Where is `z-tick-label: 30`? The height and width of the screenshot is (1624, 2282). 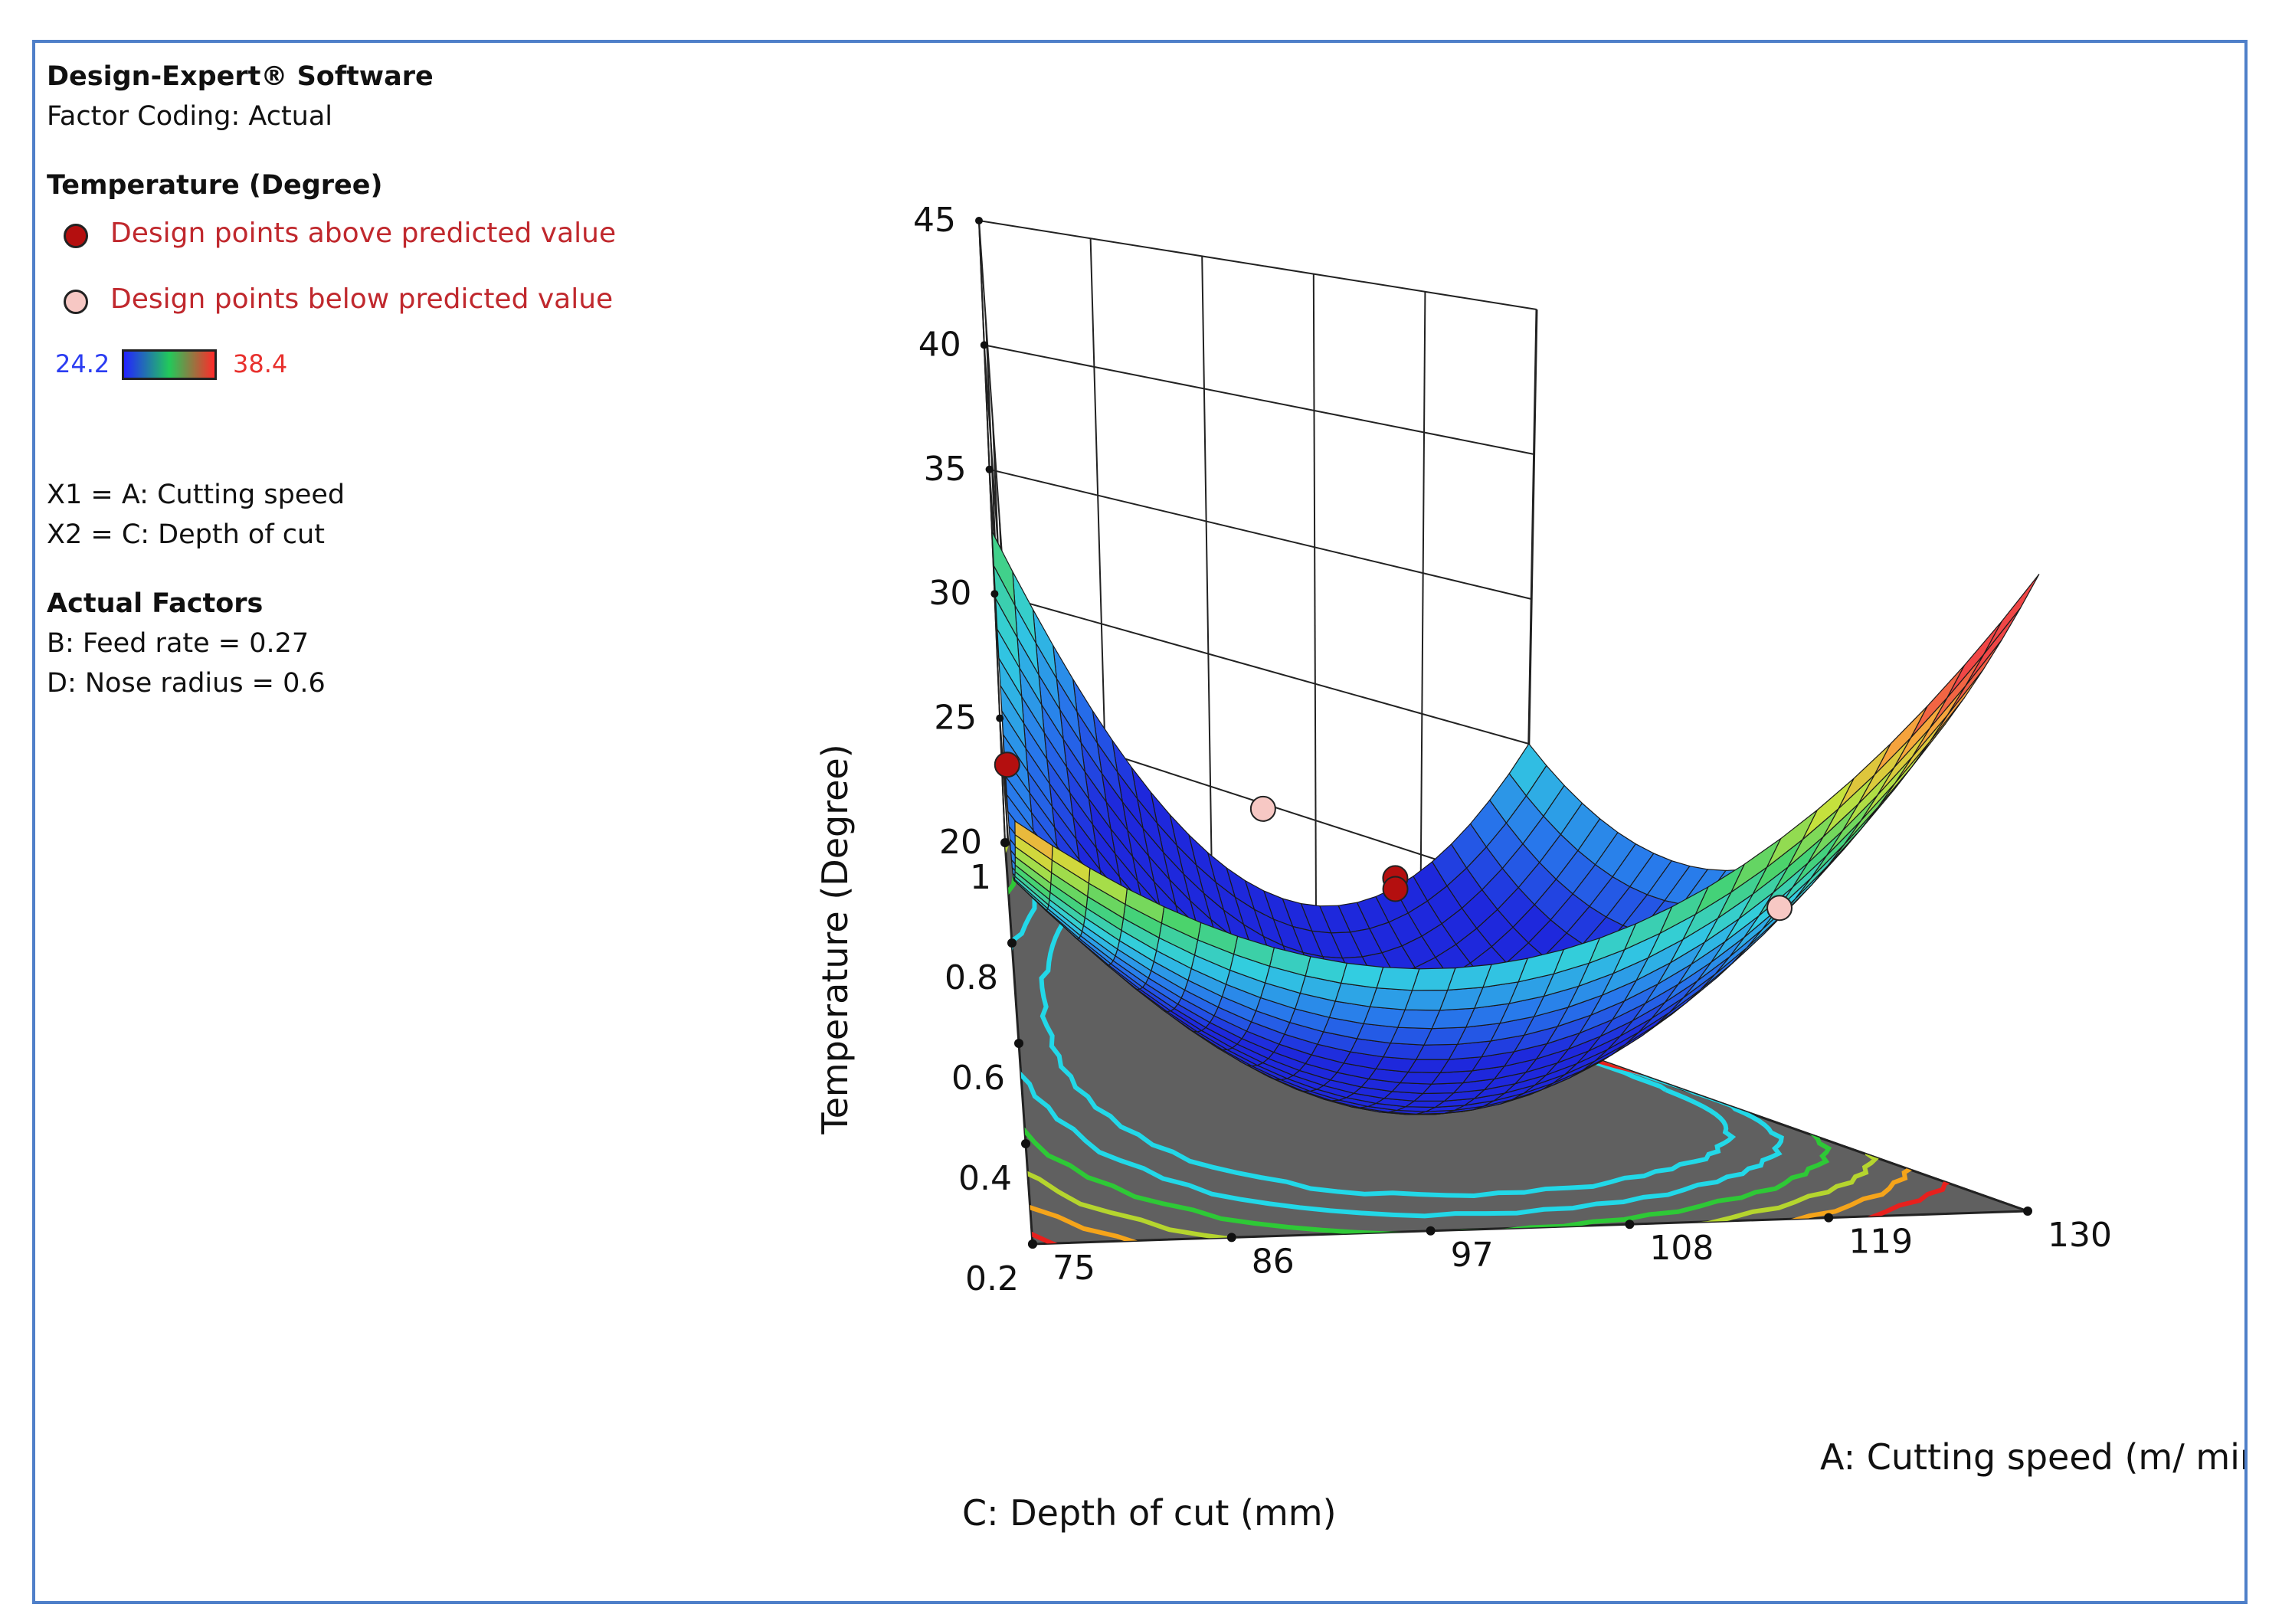
z-tick-label: 30 is located at coordinates (950, 594).